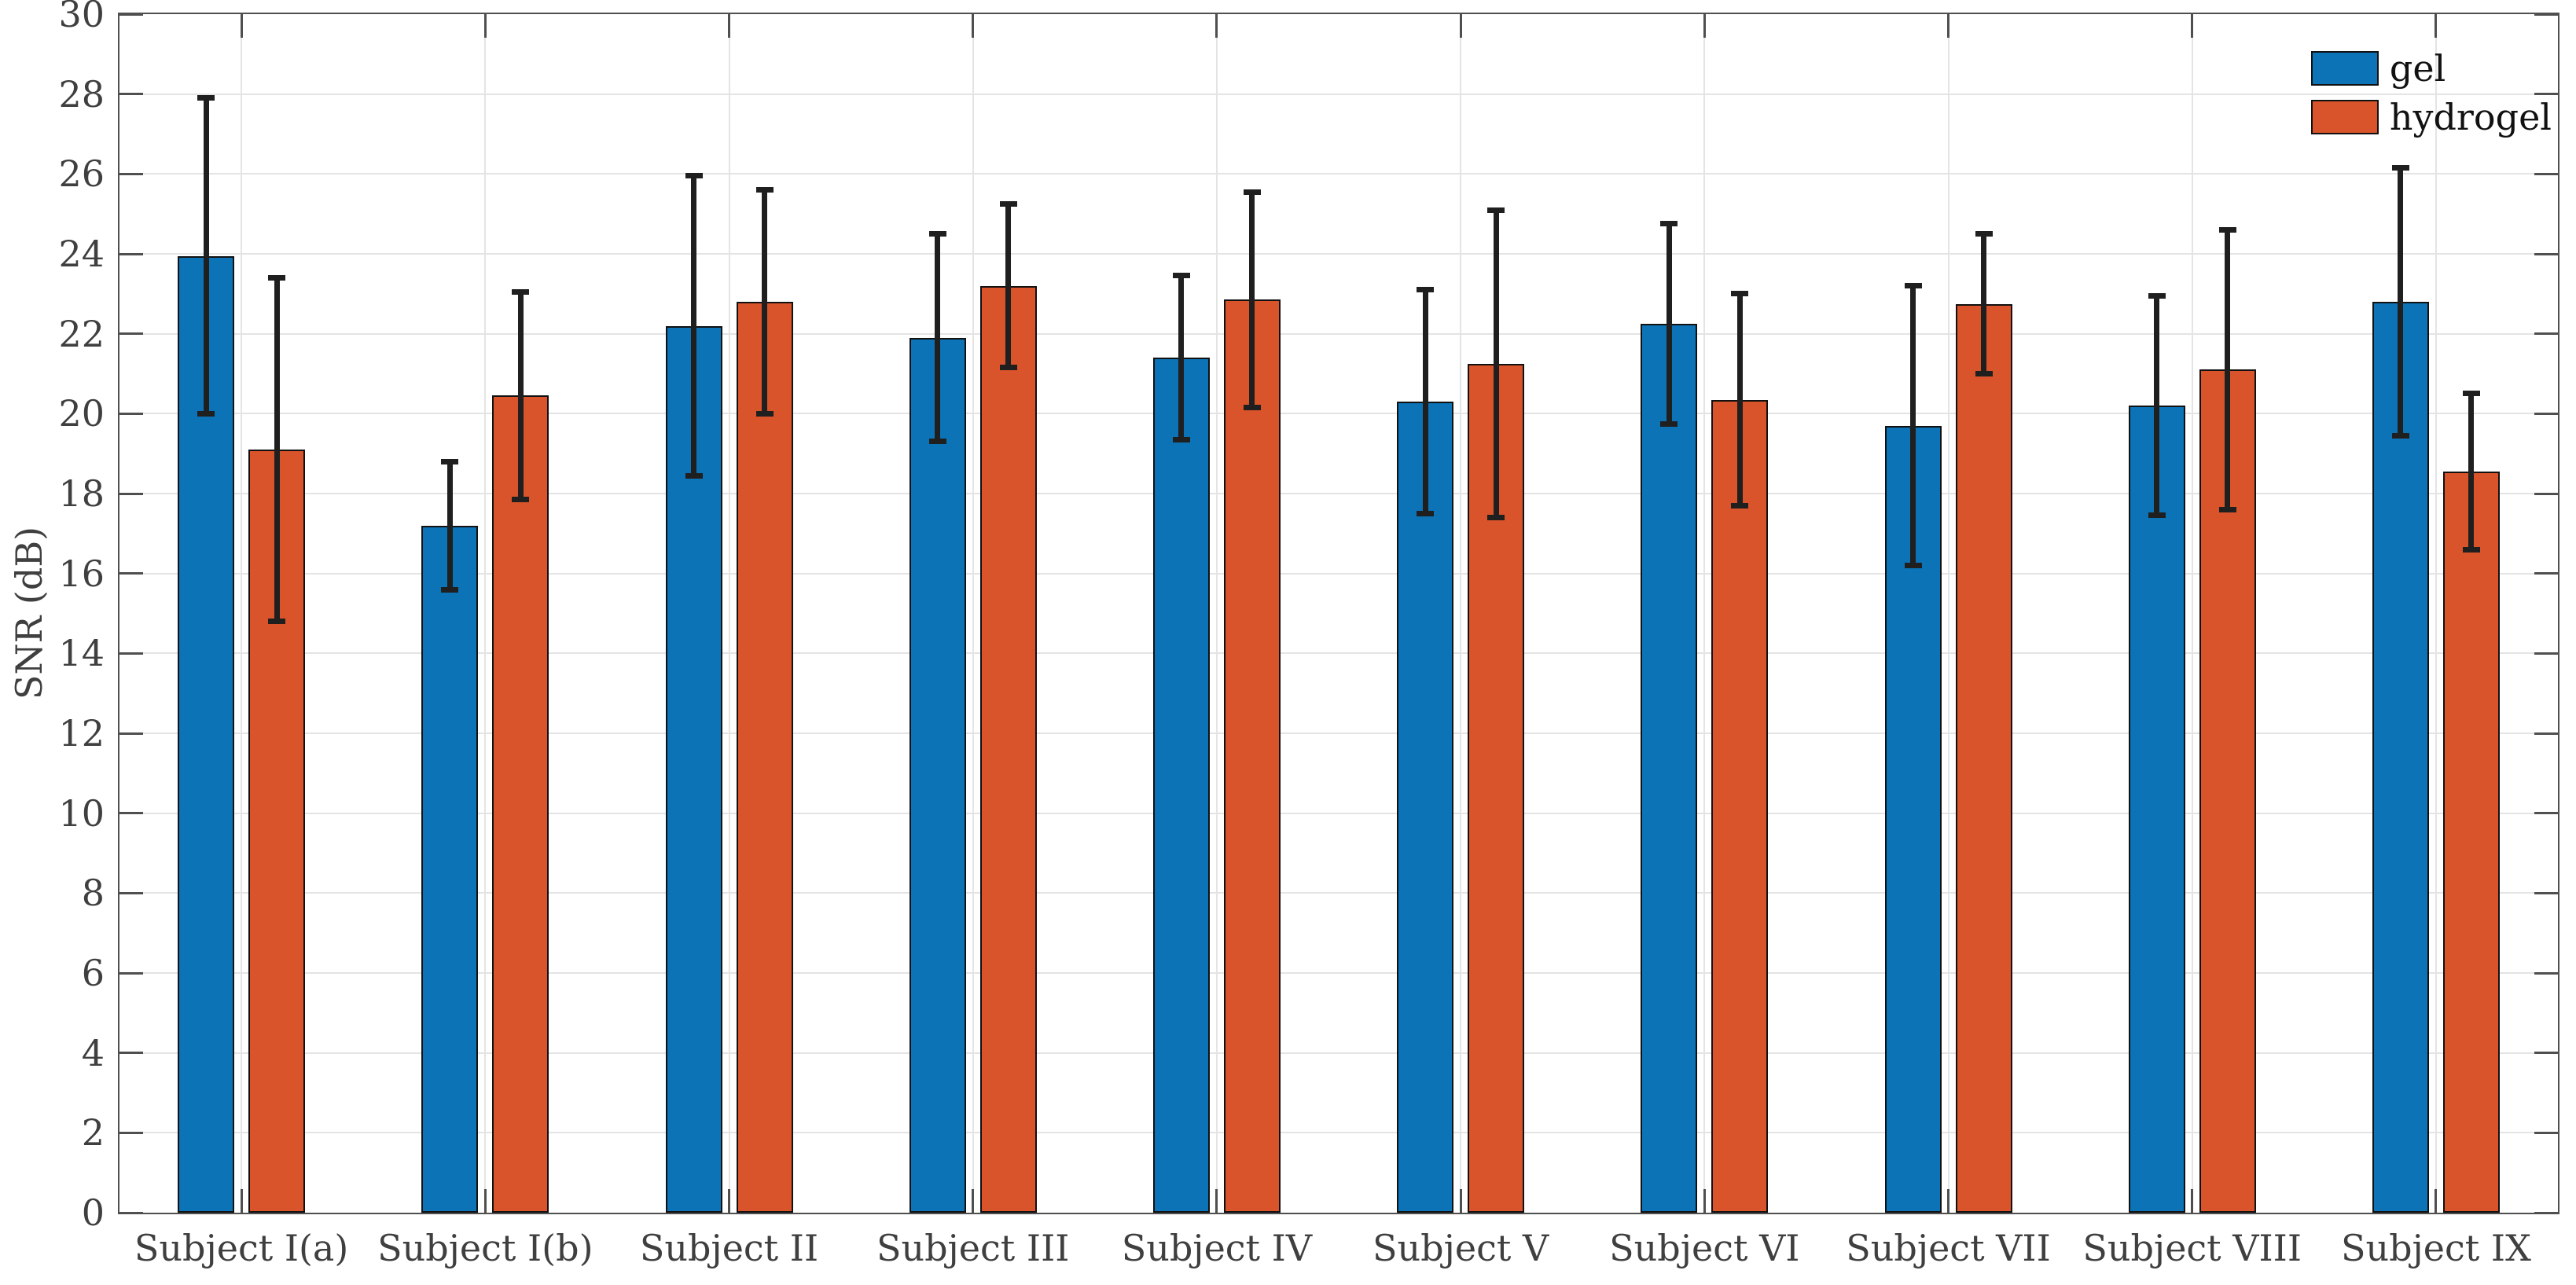 This screenshot has width=2576, height=1285. Describe the element at coordinates (764, 757) in the screenshot. I see `bar-hydrogel-subject-ii` at that location.